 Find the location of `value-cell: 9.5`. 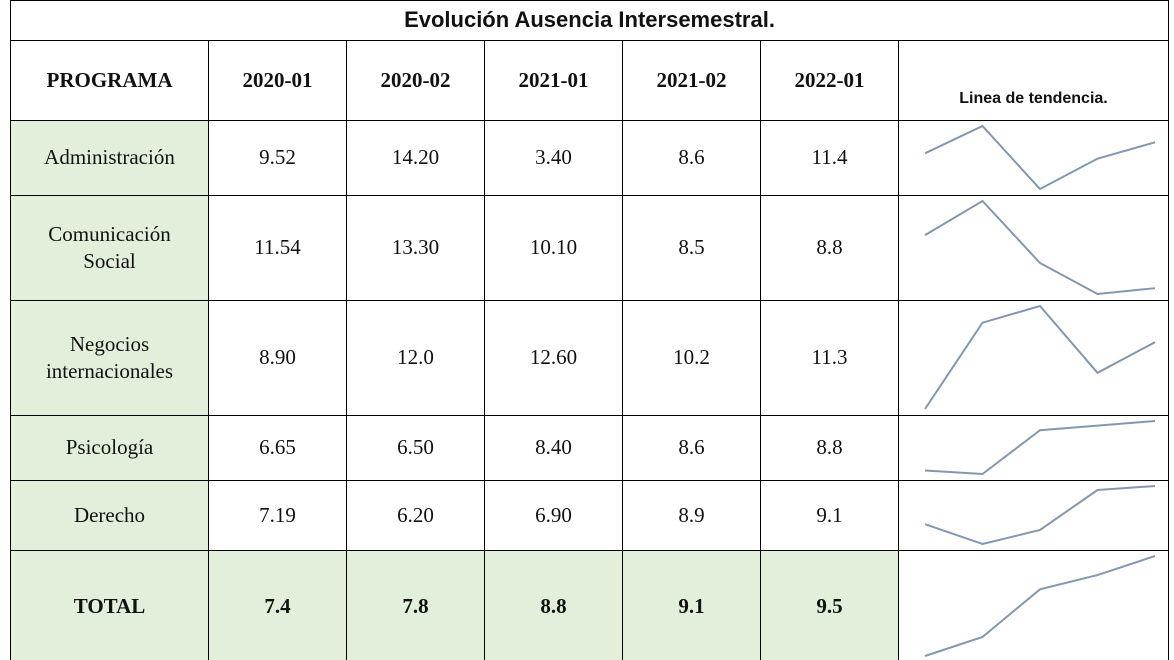

value-cell: 9.5 is located at coordinates (829, 605).